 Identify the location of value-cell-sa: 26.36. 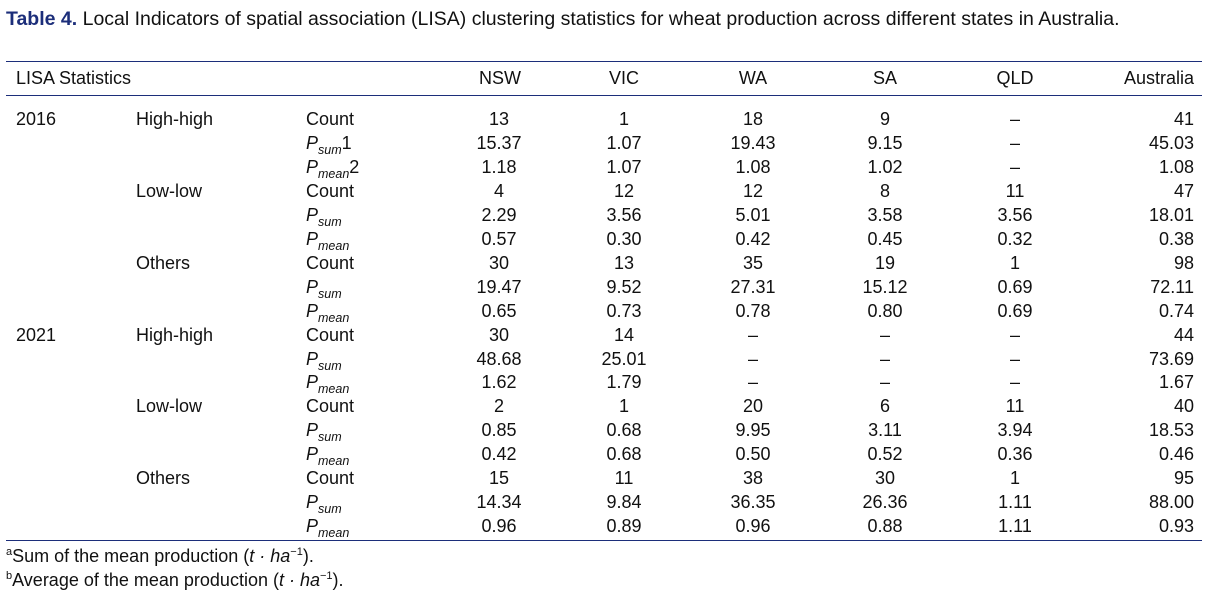
(885, 502).